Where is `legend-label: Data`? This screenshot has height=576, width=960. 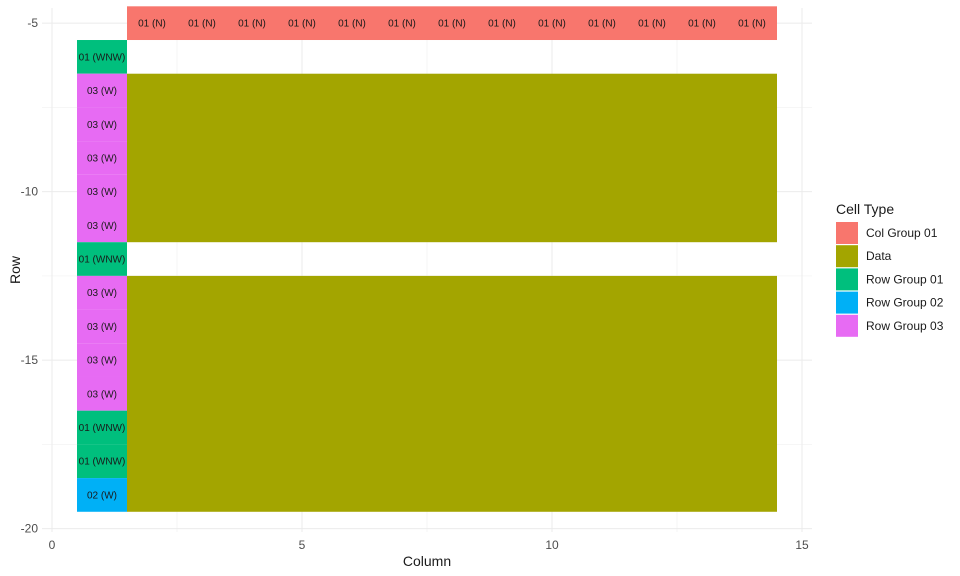
legend-label: Data is located at coordinates (879, 256).